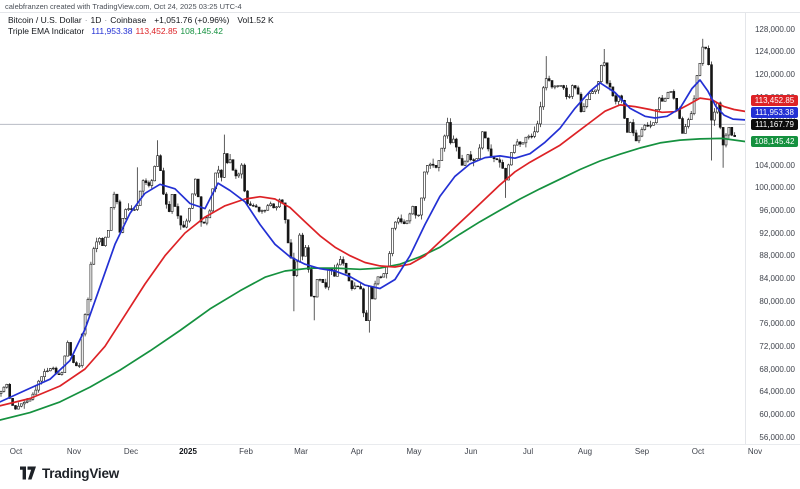 Image resolution: width=800 pixels, height=489 pixels. Describe the element at coordinates (28, 473) in the screenshot. I see `tradingview-logo-icon` at that location.